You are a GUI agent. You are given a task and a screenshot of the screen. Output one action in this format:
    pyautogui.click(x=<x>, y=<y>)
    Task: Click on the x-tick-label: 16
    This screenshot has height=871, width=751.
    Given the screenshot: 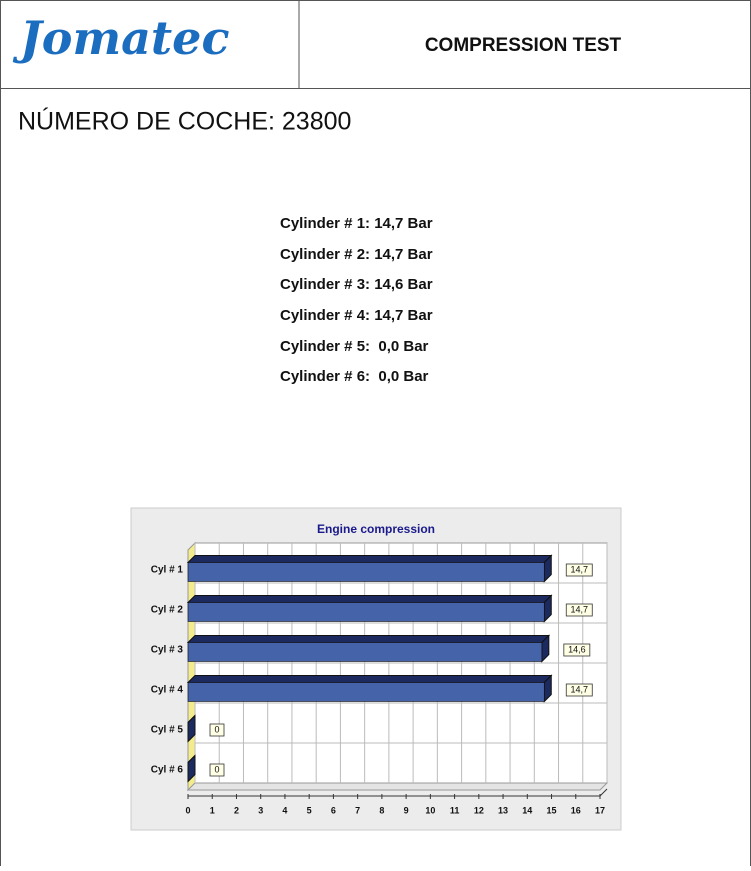 What is the action you would take?
    pyautogui.click(x=576, y=810)
    